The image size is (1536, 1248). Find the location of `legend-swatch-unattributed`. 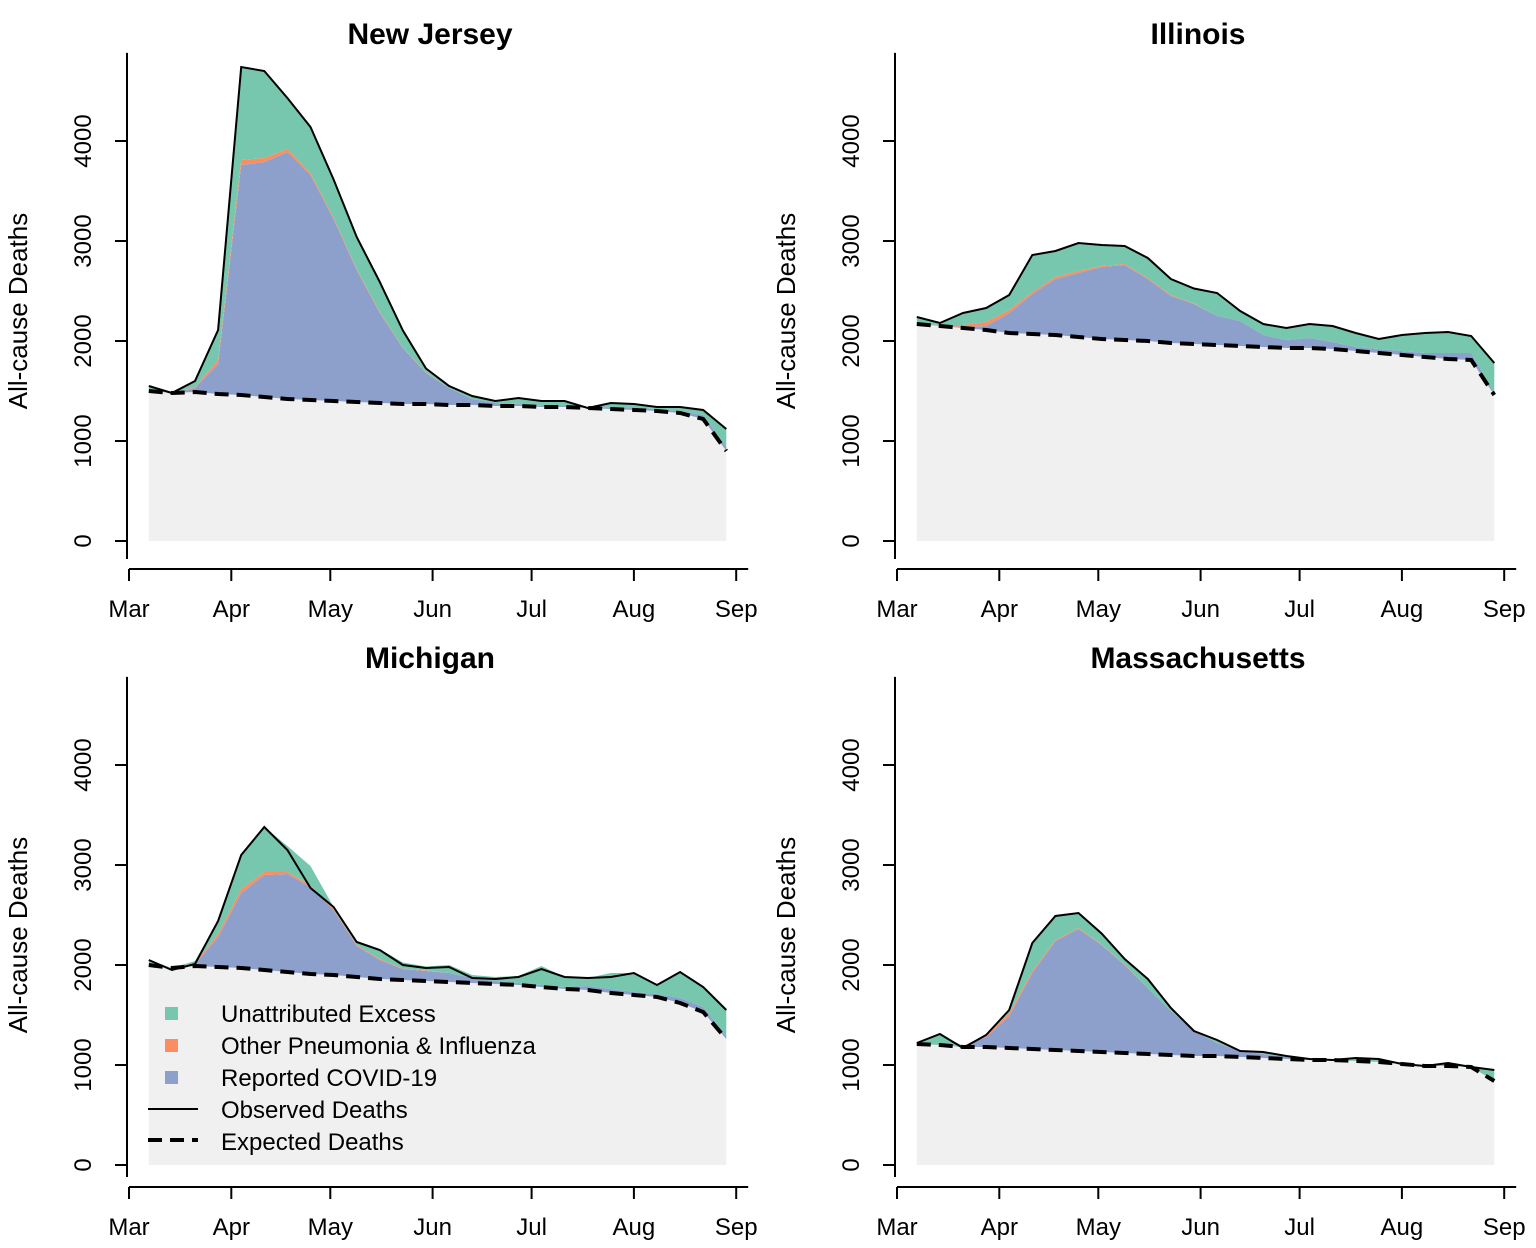

legend-swatch-unattributed is located at coordinates (171, 1013).